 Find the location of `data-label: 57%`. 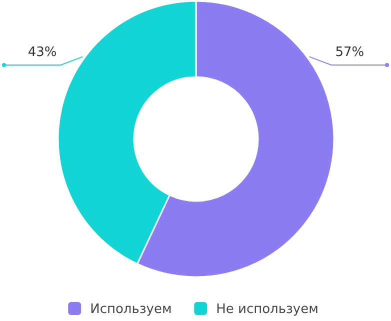

data-label: 57% is located at coordinates (349, 52).